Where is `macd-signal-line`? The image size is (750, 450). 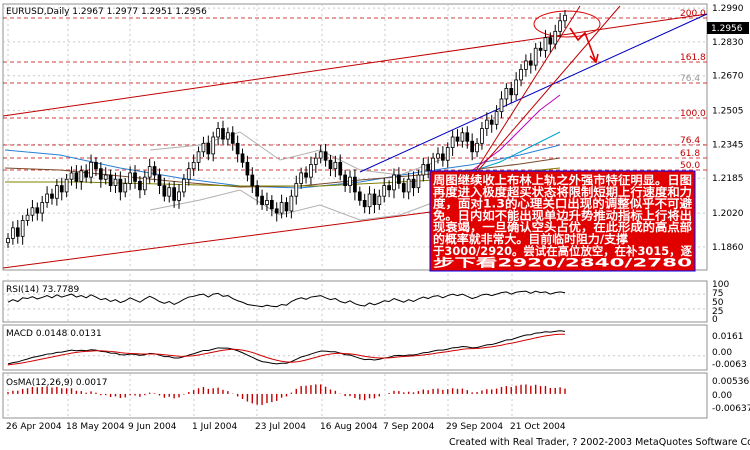 macd-signal-line is located at coordinates (286, 349).